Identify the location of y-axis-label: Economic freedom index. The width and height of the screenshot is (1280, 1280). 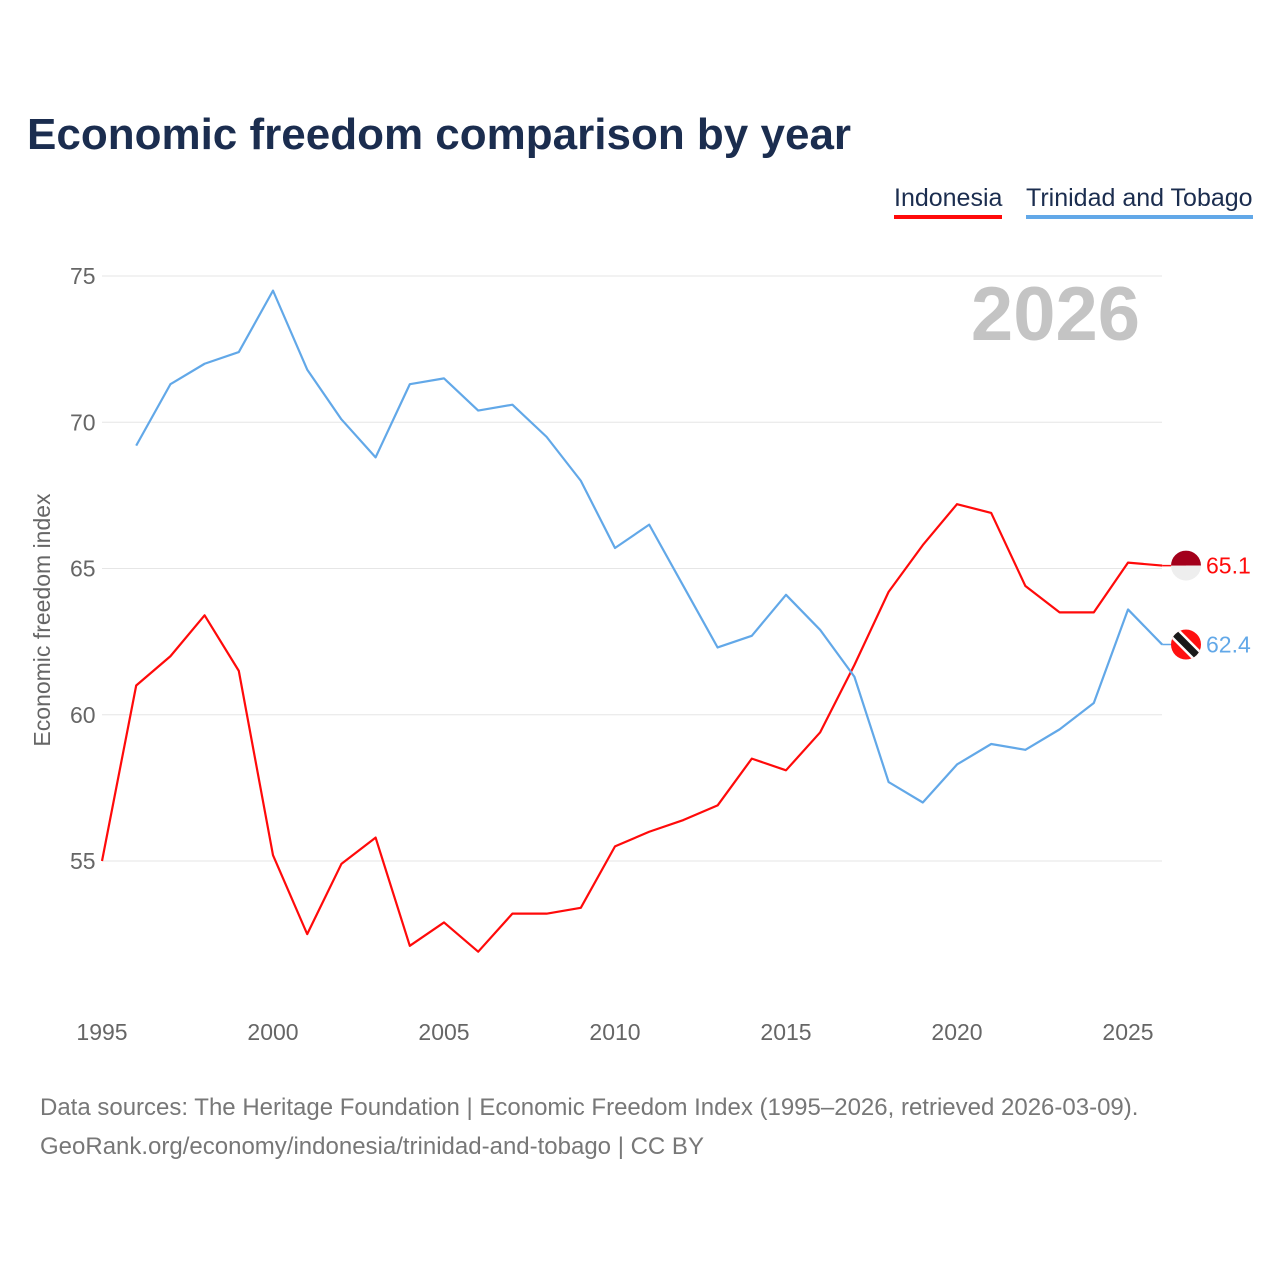
(42, 620).